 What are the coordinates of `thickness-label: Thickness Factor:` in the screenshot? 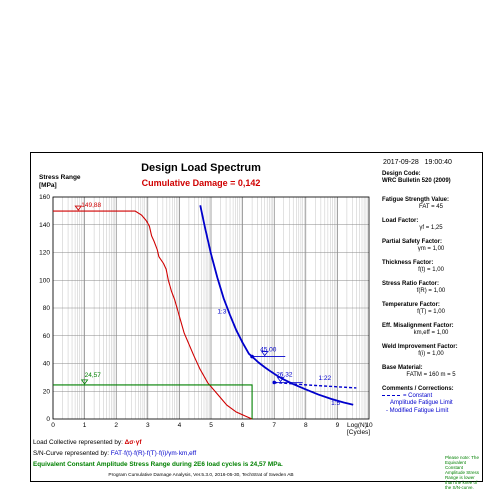 It's located at (408, 263).